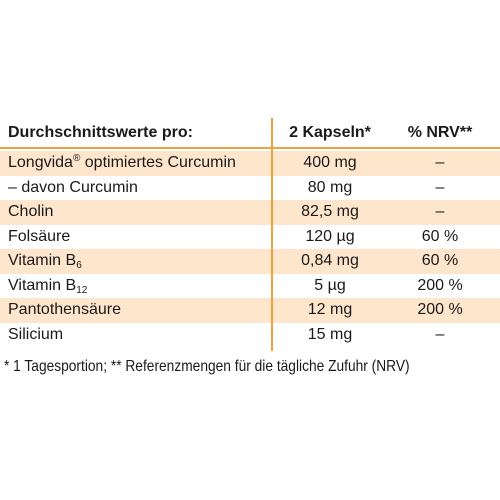 Image resolution: width=500 pixels, height=500 pixels. What do you see at coordinates (330, 260) in the screenshot?
I see `amount-cell: 0,84 mg` at bounding box center [330, 260].